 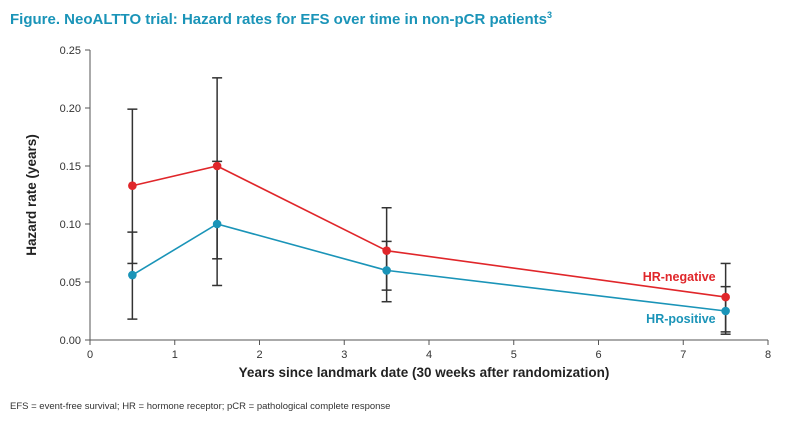 I want to click on x-tick-label: 1, so click(x=175, y=355).